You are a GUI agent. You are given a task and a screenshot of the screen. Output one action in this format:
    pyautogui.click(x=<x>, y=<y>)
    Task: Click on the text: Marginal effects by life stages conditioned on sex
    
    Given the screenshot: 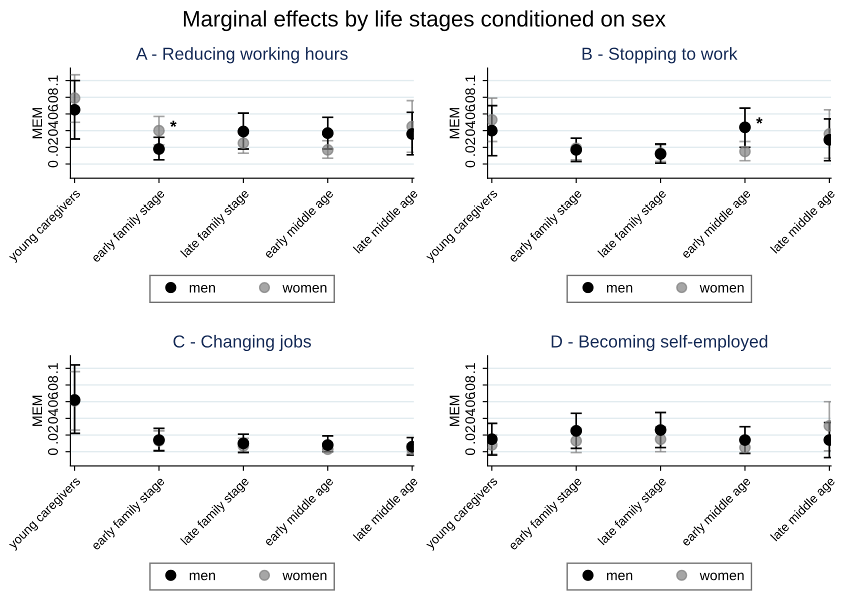 What is the action you would take?
    pyautogui.click(x=425, y=21)
    